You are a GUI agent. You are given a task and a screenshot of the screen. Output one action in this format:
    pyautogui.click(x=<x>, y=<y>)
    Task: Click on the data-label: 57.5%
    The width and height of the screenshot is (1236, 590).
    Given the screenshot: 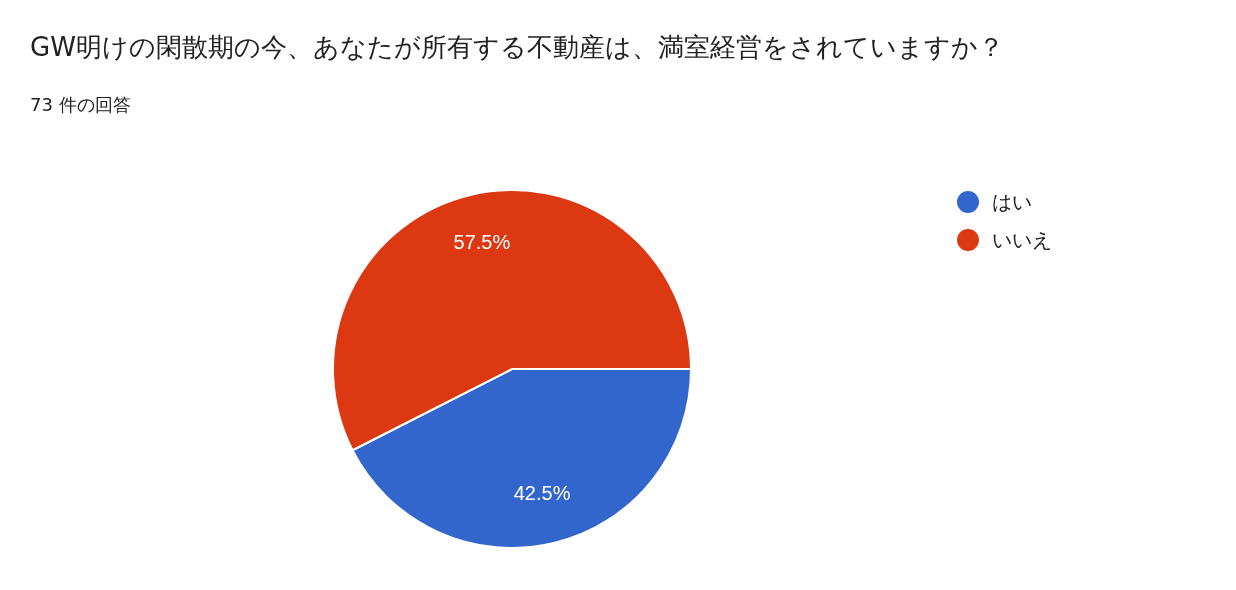 What is the action you would take?
    pyautogui.click(x=482, y=242)
    